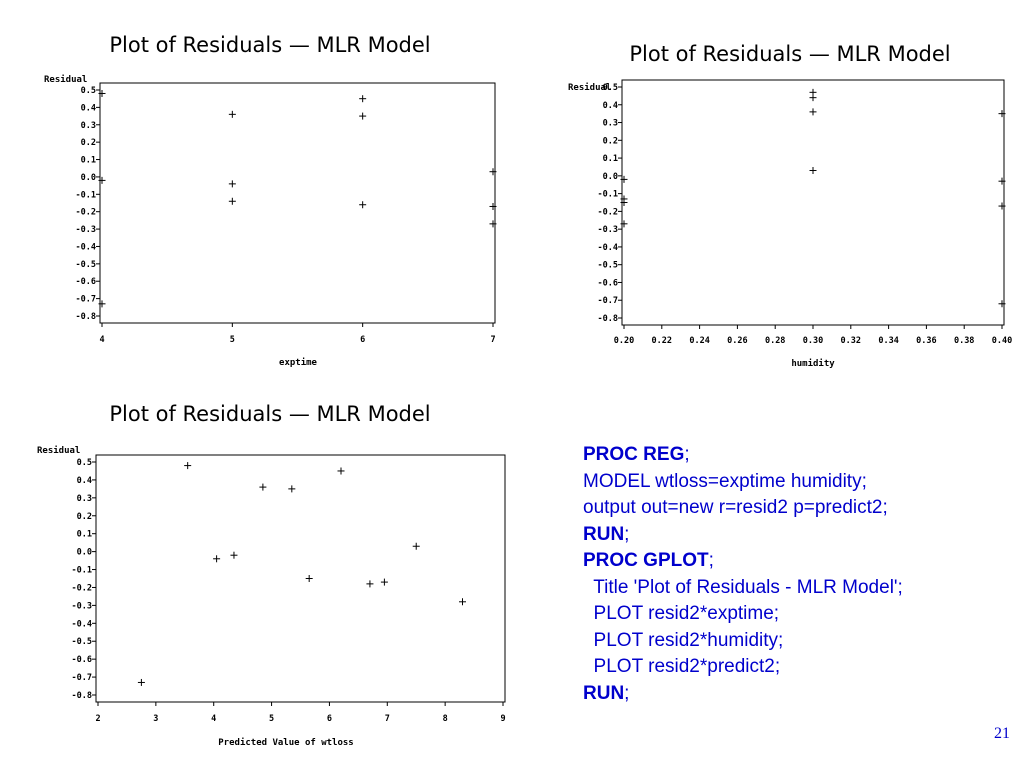 The height and width of the screenshot is (768, 1024). Describe the element at coordinates (813, 202) in the screenshot. I see `plot-frame` at that location.